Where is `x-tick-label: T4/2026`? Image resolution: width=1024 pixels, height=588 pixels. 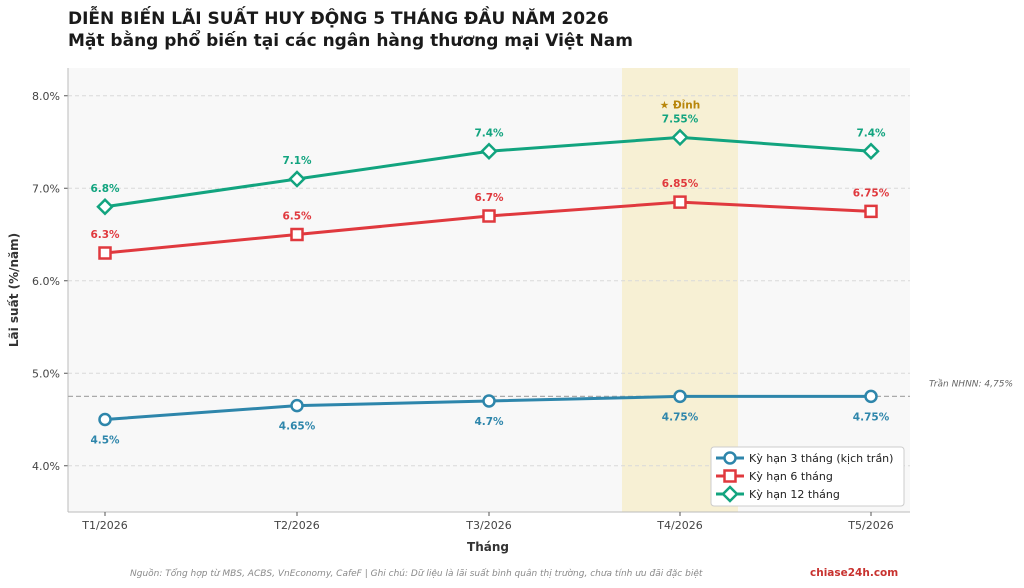
x-tick-label: T4/2026 is located at coordinates (679, 525).